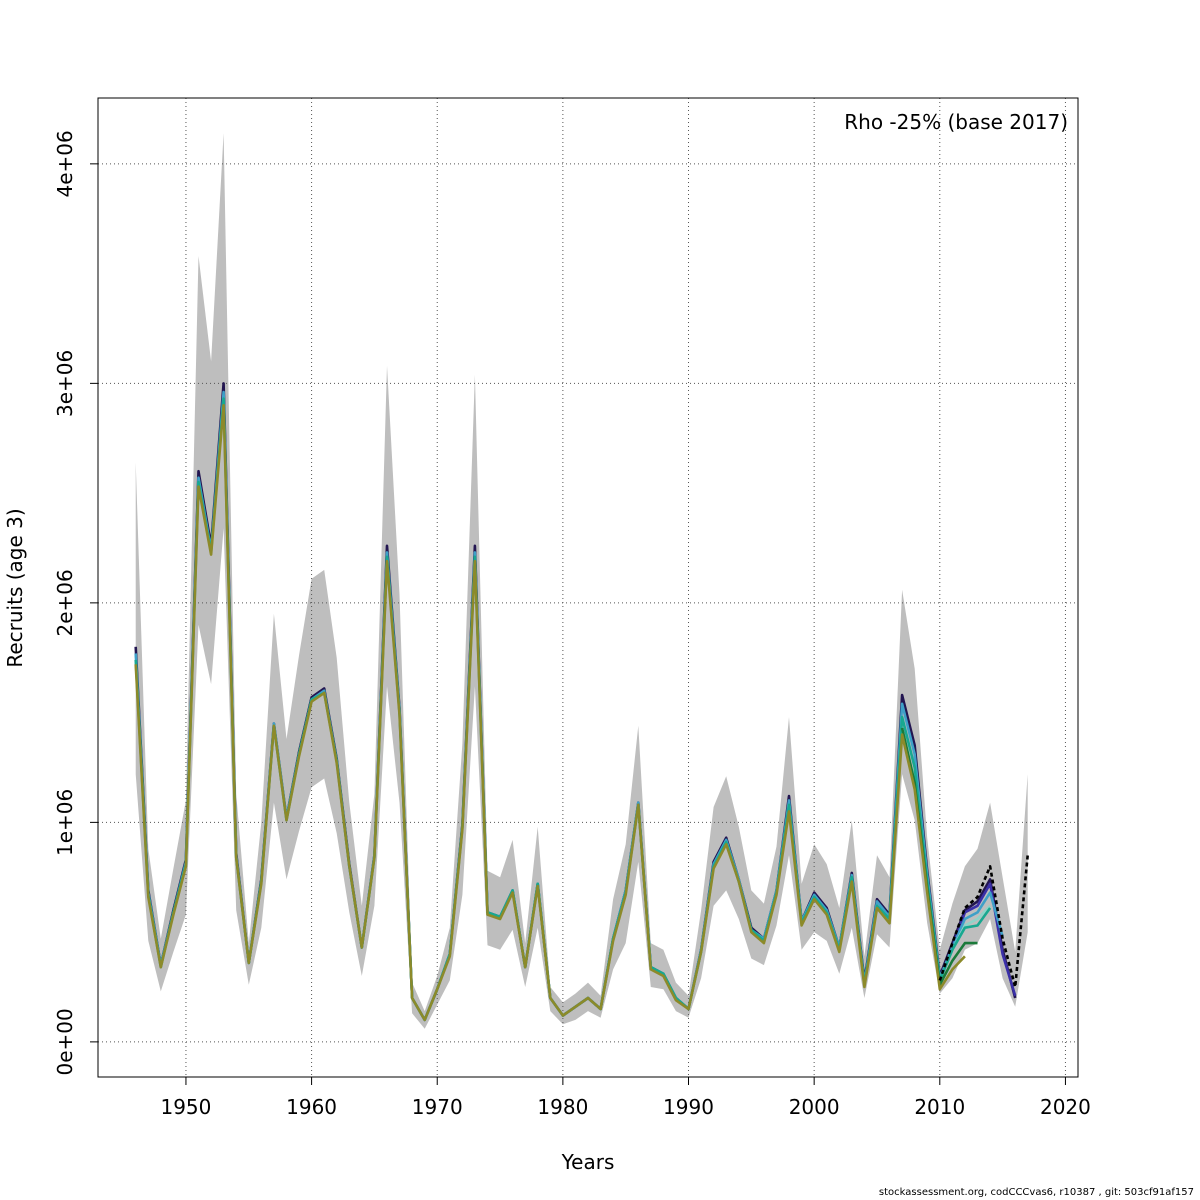 The image size is (1200, 1200). What do you see at coordinates (956, 122) in the screenshot?
I see `legend-annotation: Rho -25% (base 2017)` at bounding box center [956, 122].